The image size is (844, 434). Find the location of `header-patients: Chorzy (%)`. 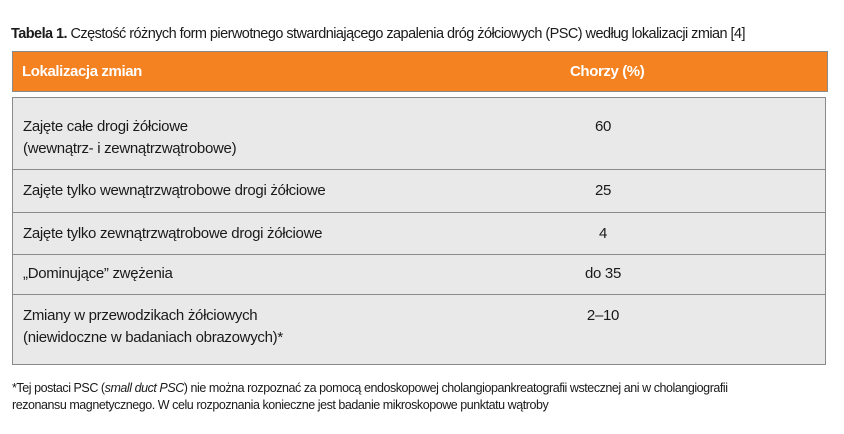

header-patients: Chorzy (%) is located at coordinates (607, 71).